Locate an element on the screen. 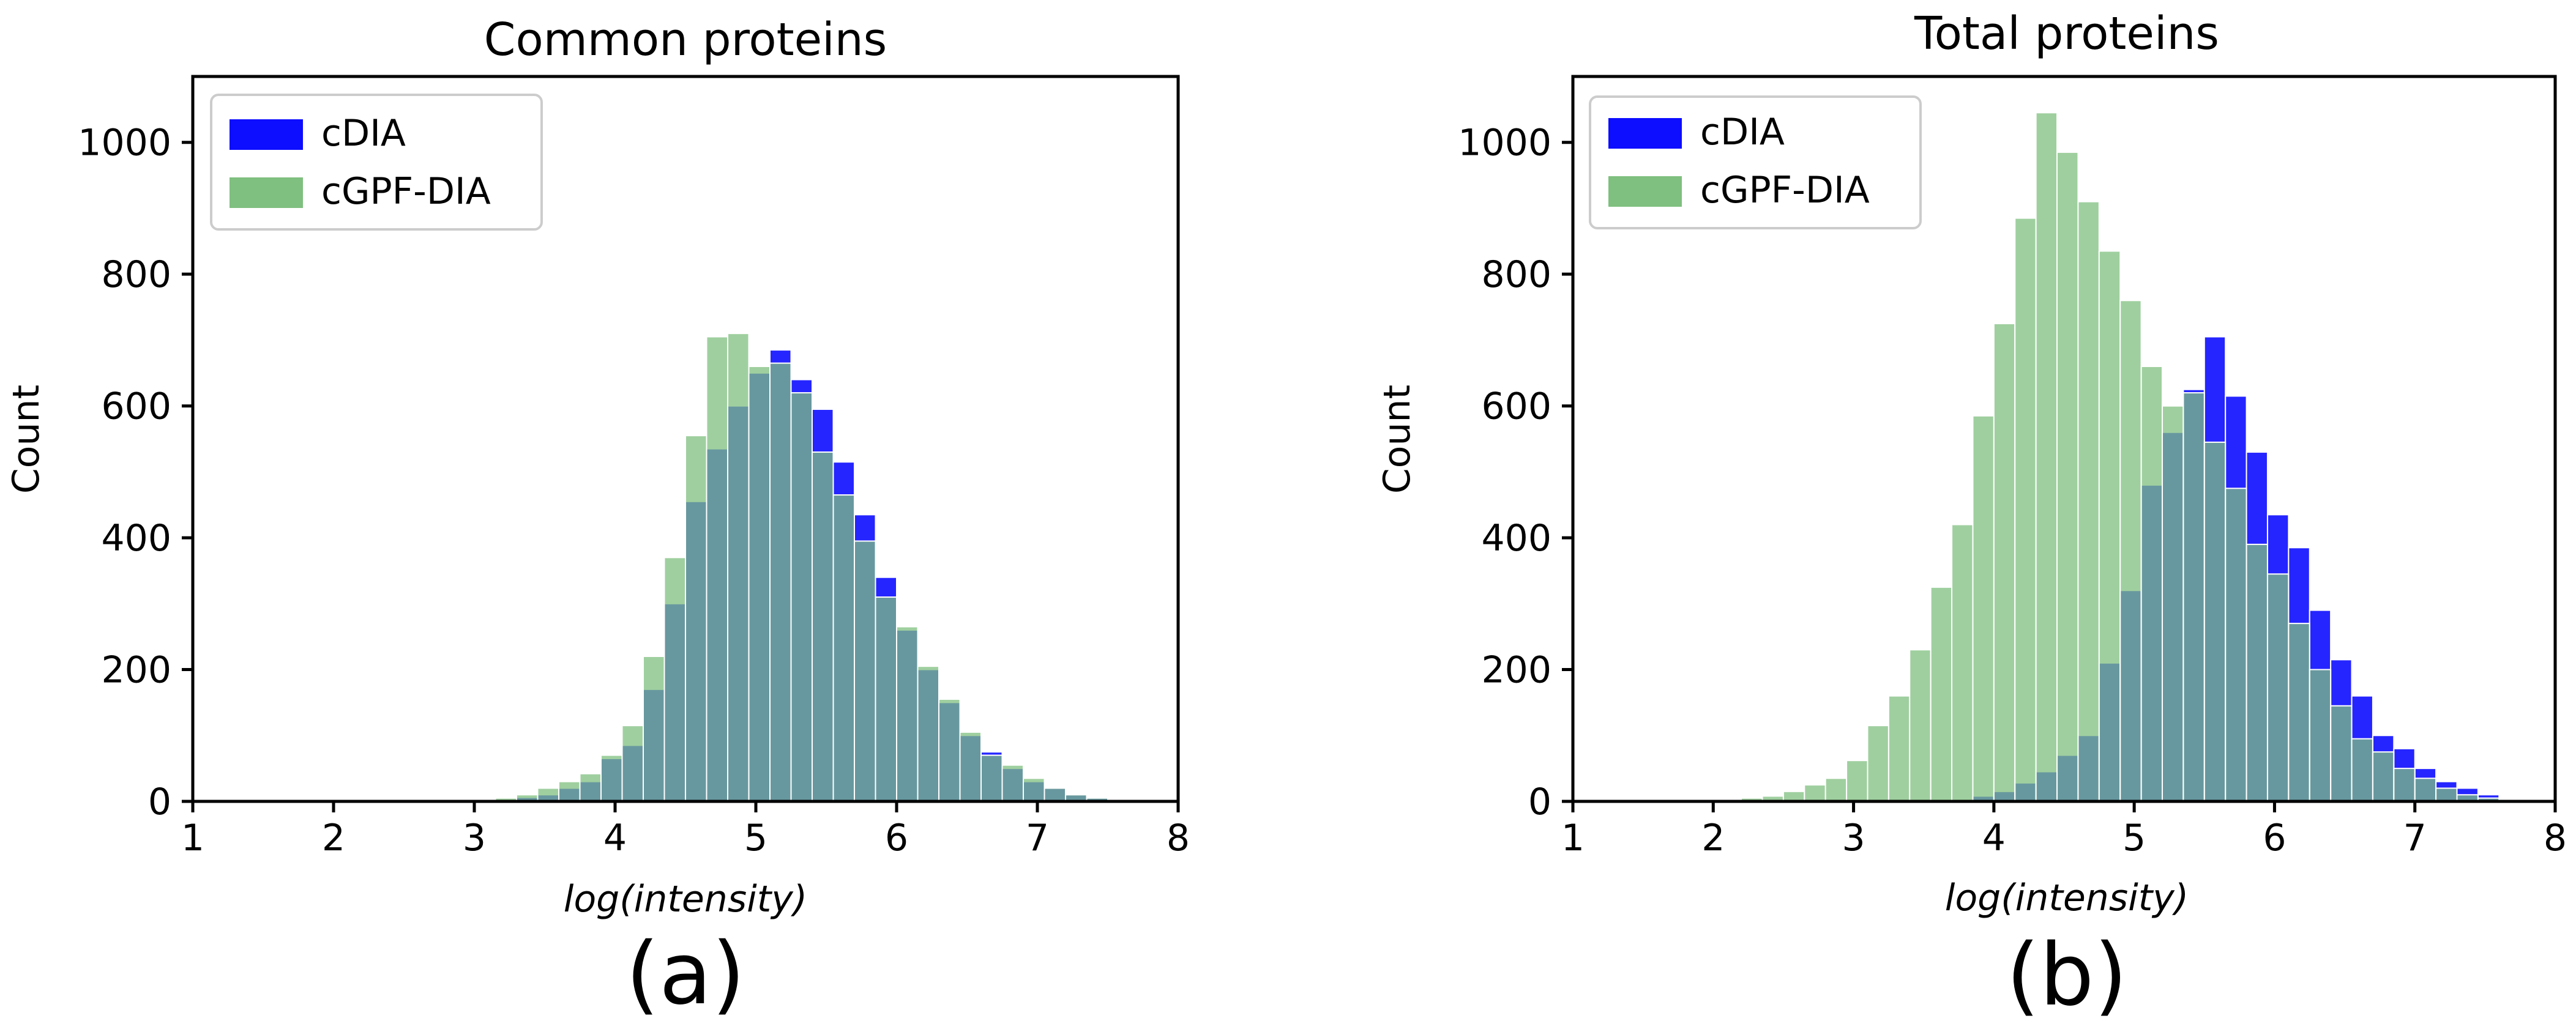 This screenshot has height=1032, width=2576. chart-title: Common proteins is located at coordinates (685, 39).